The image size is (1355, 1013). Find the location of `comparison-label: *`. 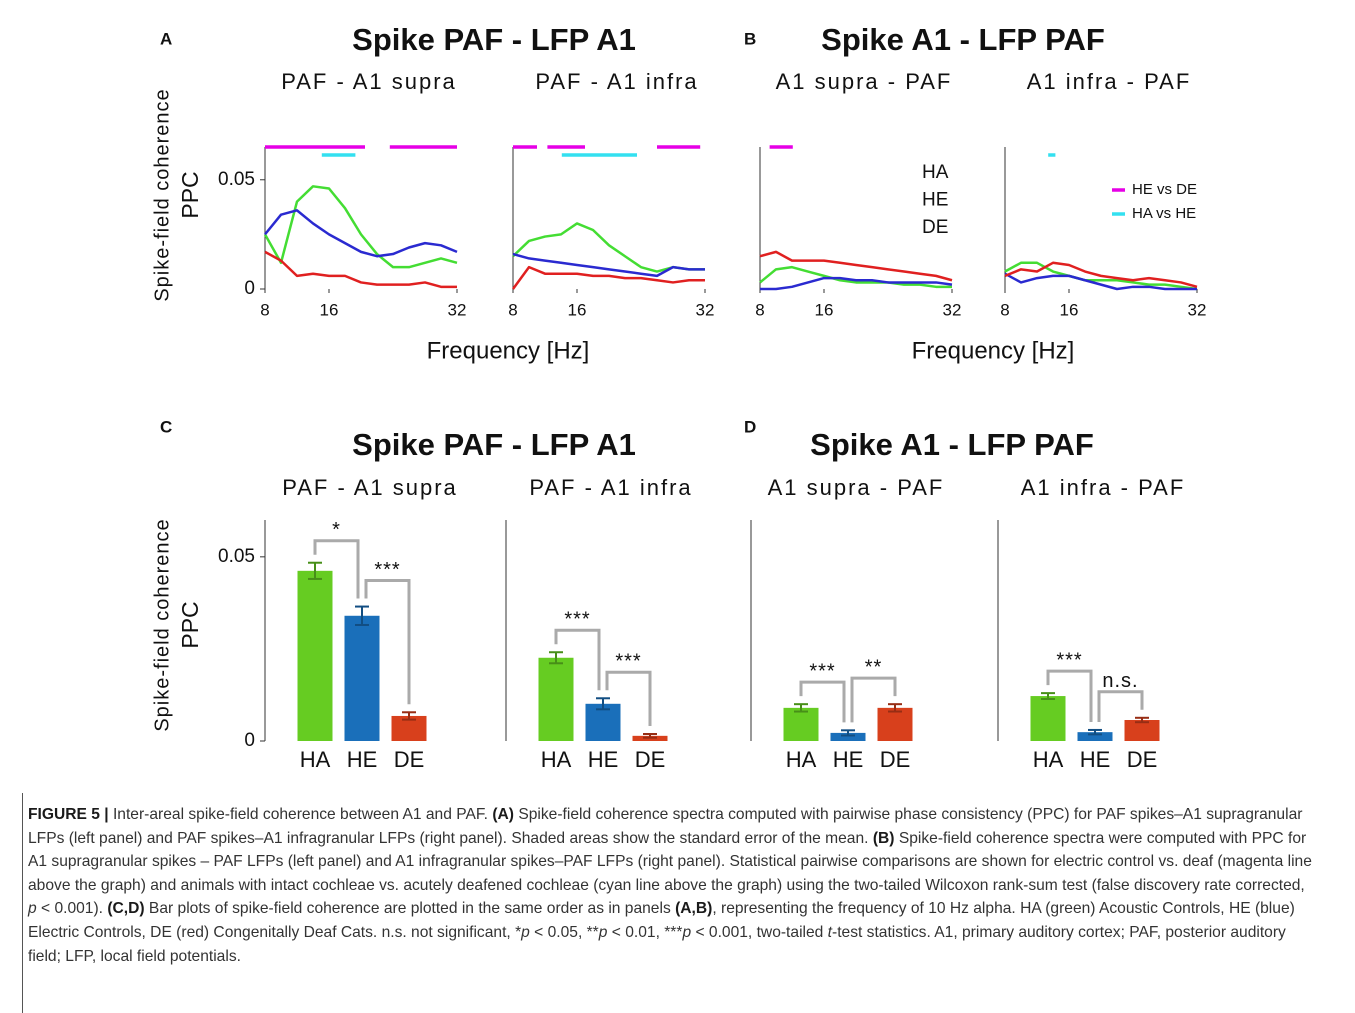

comparison-label: * is located at coordinates (336, 530).